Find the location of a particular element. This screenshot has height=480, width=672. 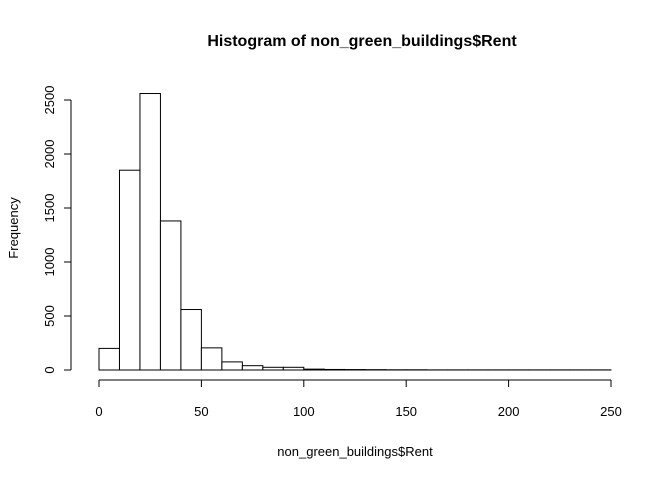

x-tick-label: 250 is located at coordinates (611, 411).